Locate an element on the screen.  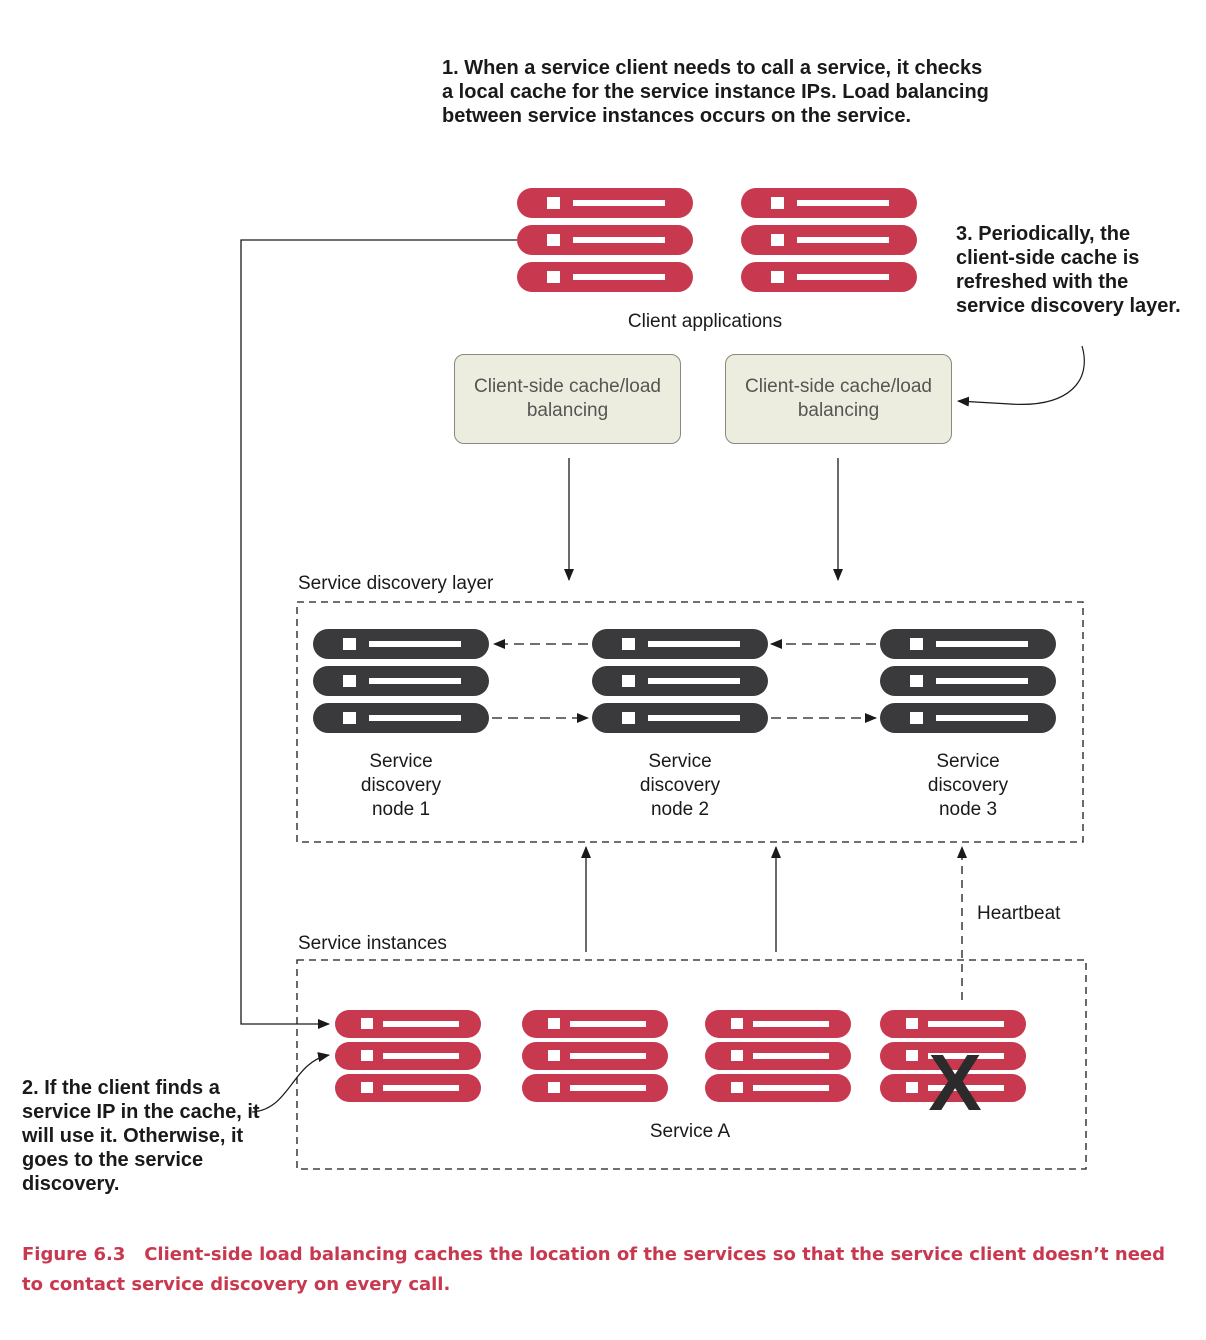
client-cache-box-2: Client-side cache/load balancing is located at coordinates (838, 399).